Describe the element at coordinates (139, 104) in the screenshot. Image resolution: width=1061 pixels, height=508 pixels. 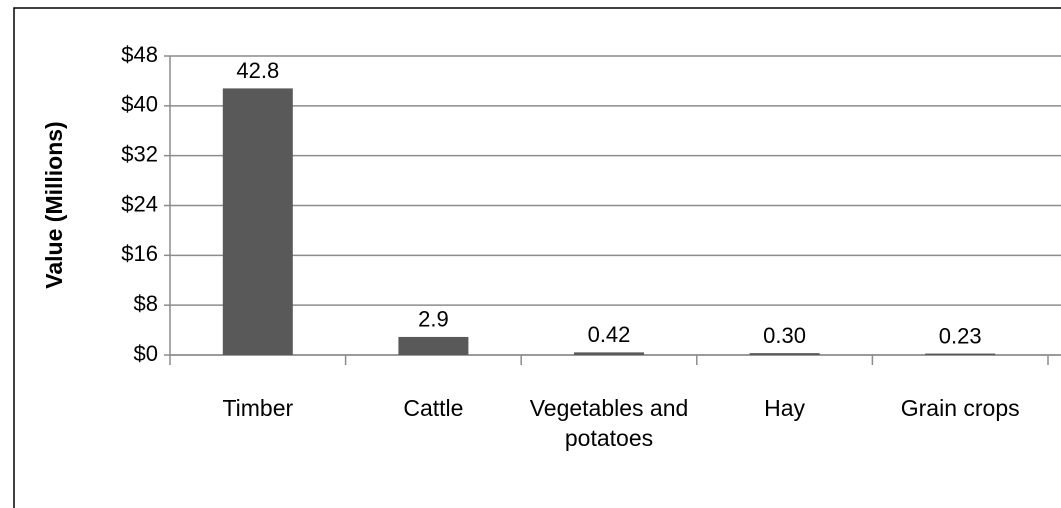
I see `y-tick-label: $40` at that location.